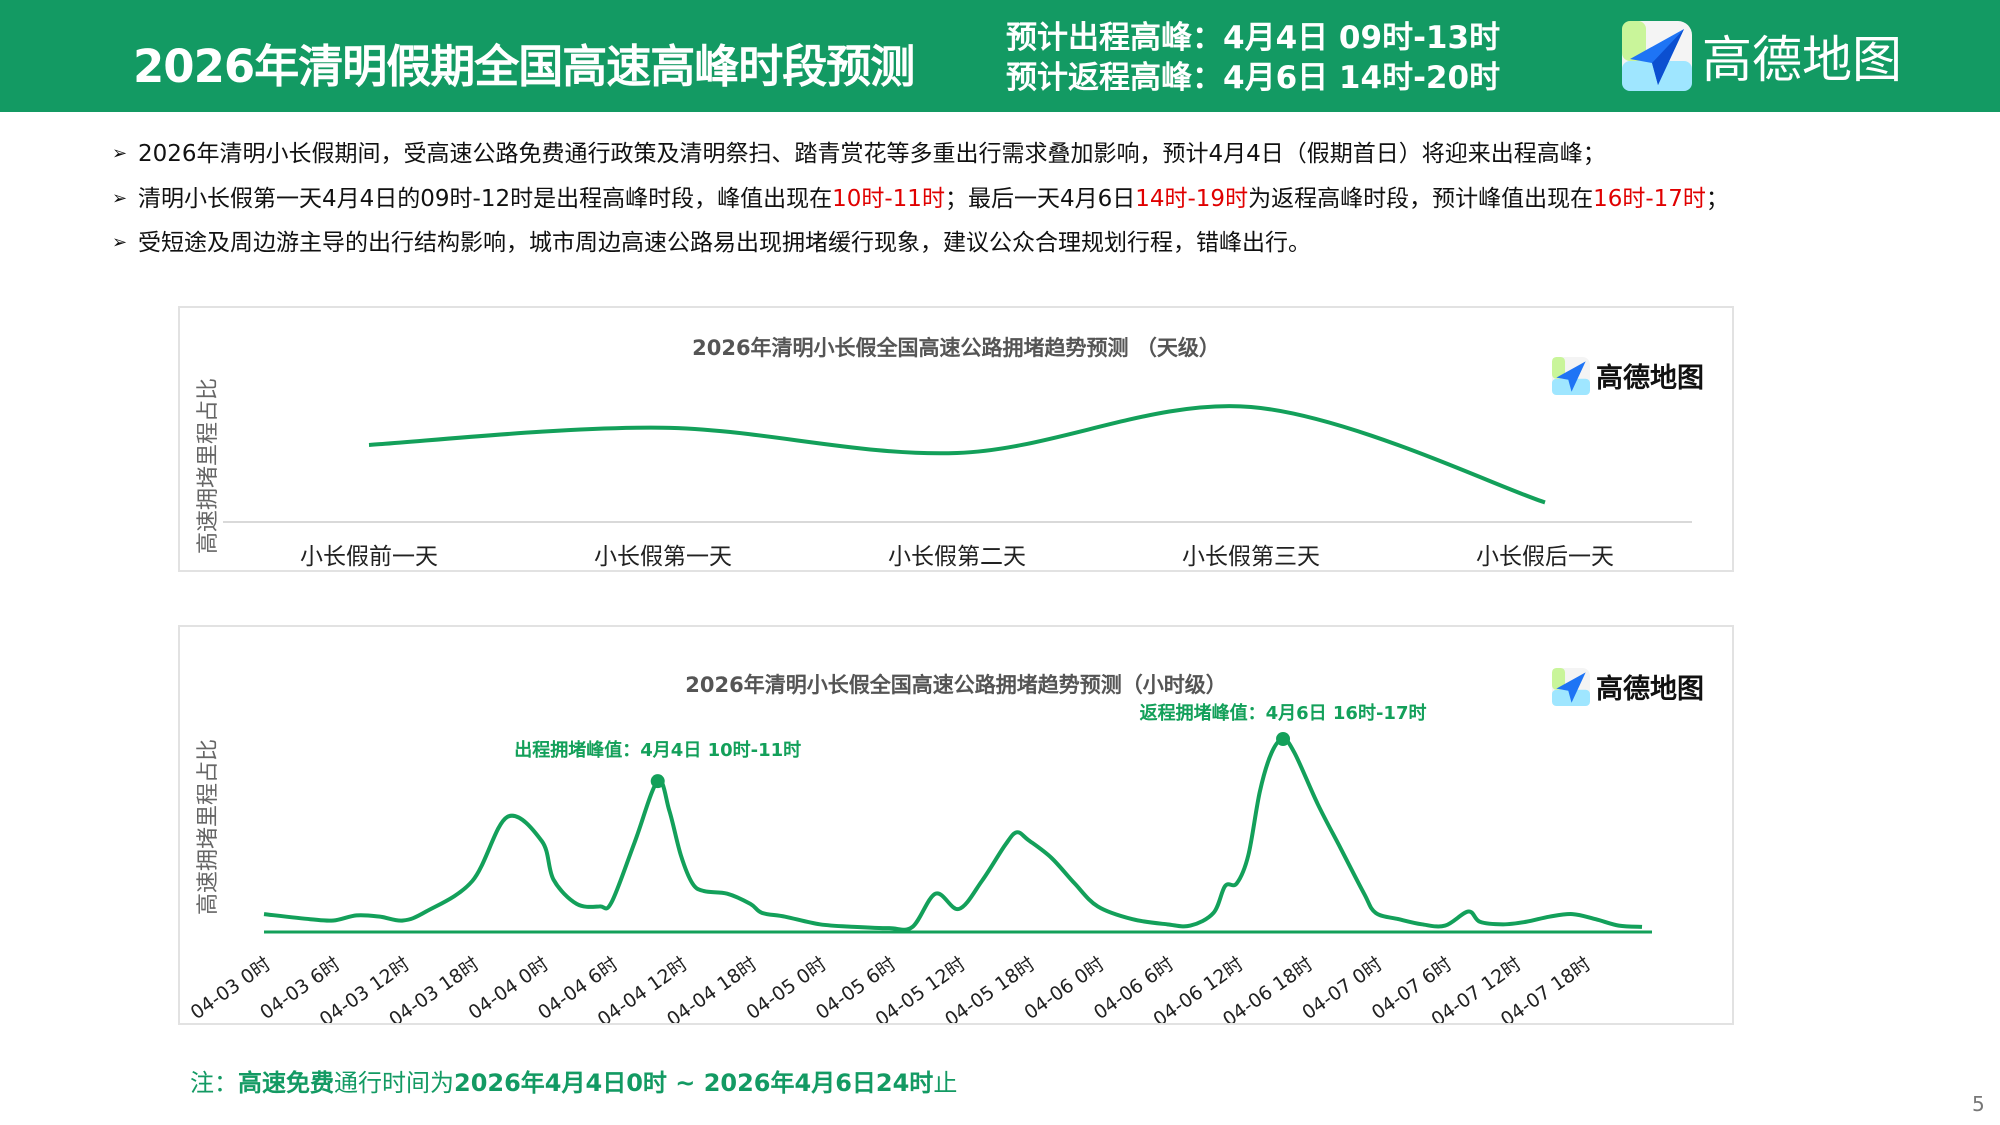 This screenshot has height=1125, width=2000. I want to click on peak-summary: 预计出程高峰：4月4日 09时-13时 预计返程高峰：4月6日 14时-20时, so click(1253, 58).